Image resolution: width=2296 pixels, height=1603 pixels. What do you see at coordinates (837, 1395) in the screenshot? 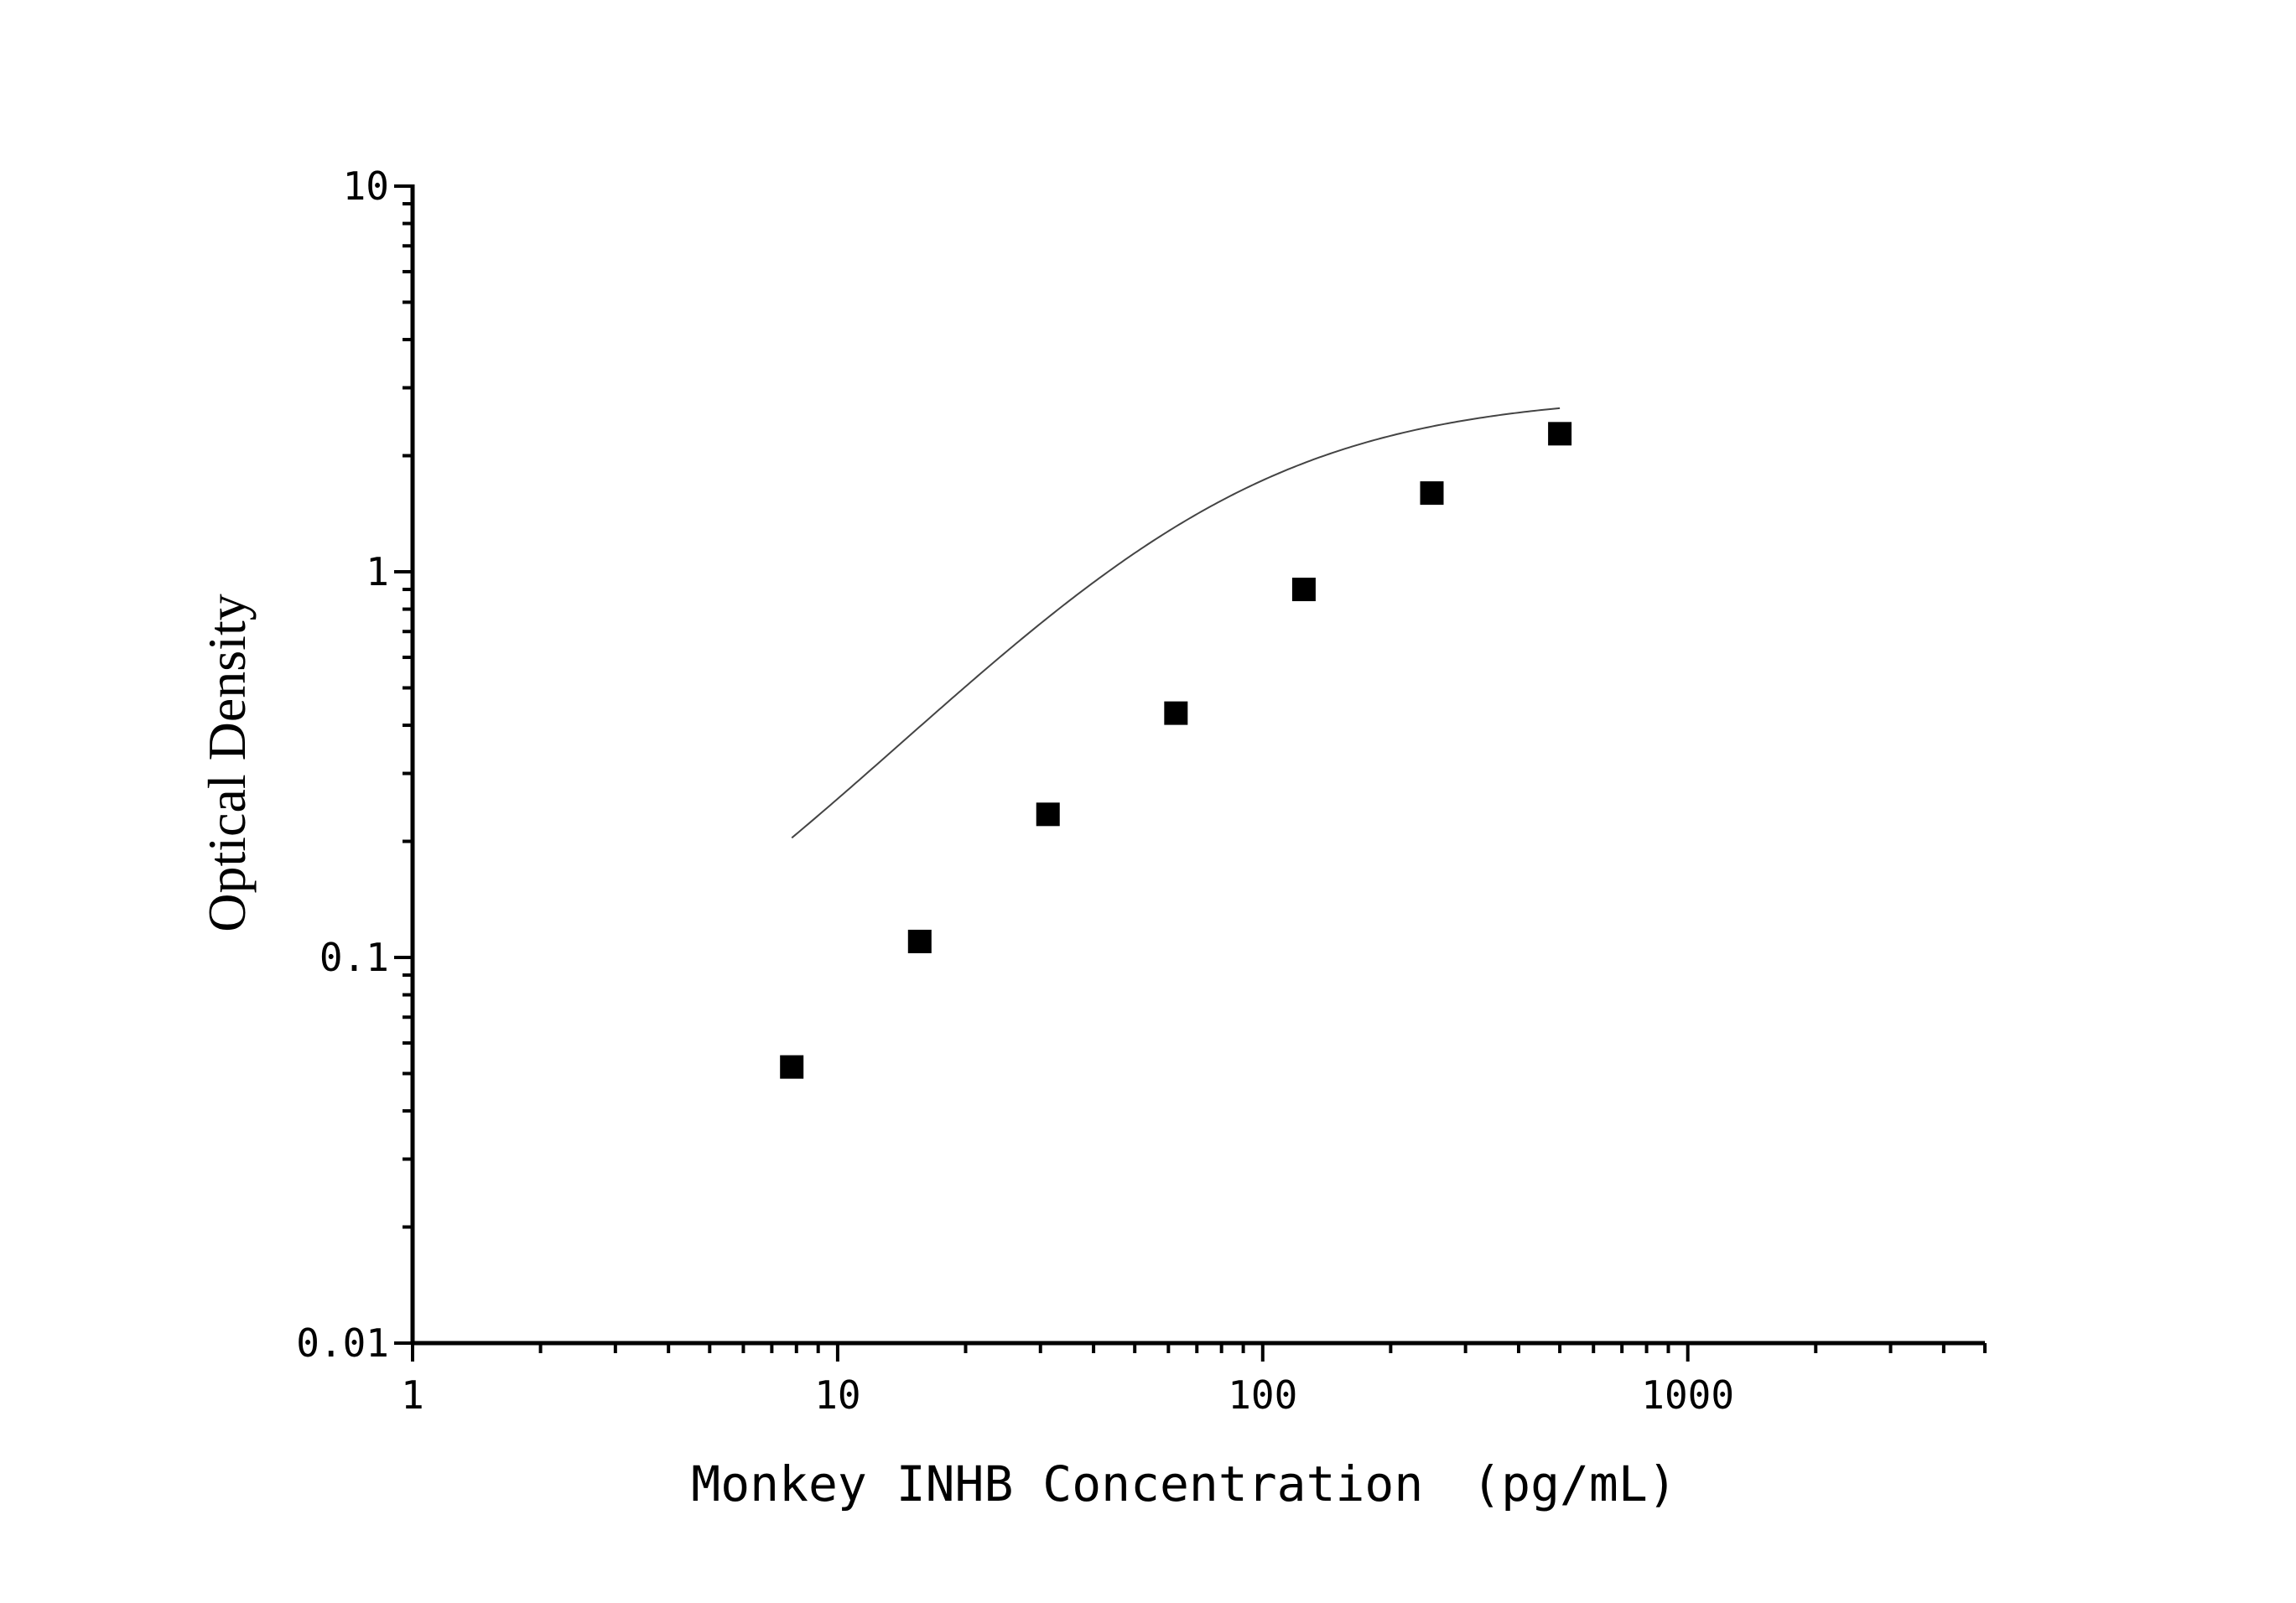
I see `x-tick-label: 10` at bounding box center [837, 1395].